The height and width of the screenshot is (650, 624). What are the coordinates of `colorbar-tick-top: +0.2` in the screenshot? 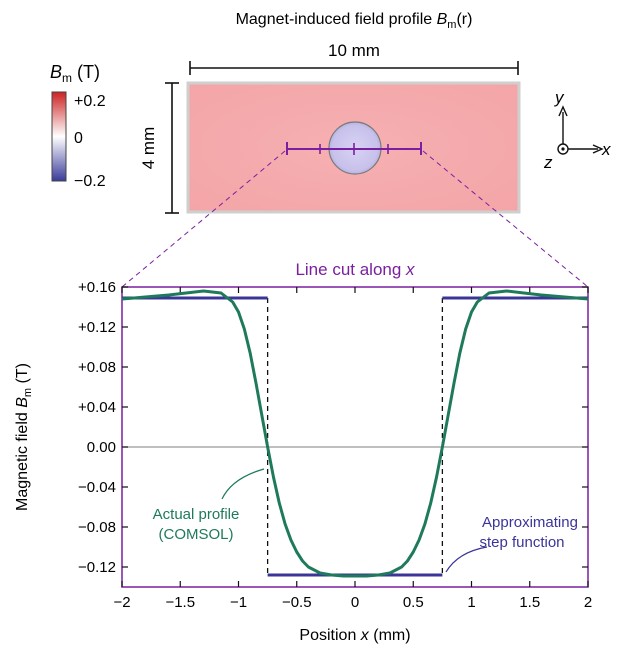 It's located at (90, 101).